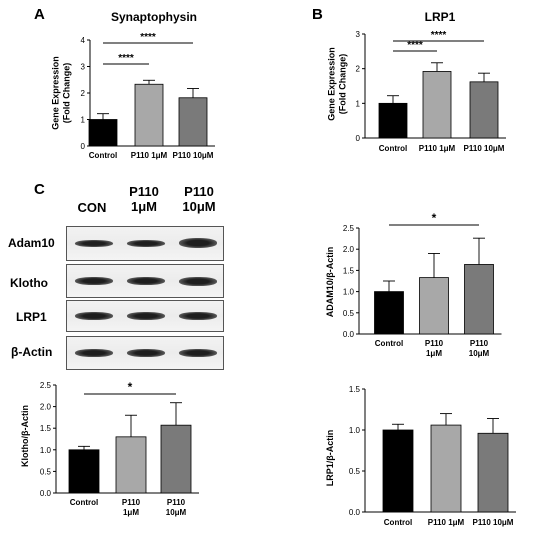 The width and height of the screenshot is (550, 539). Describe the element at coordinates (39, 189) in the screenshot. I see `panel-label-c: C` at that location.